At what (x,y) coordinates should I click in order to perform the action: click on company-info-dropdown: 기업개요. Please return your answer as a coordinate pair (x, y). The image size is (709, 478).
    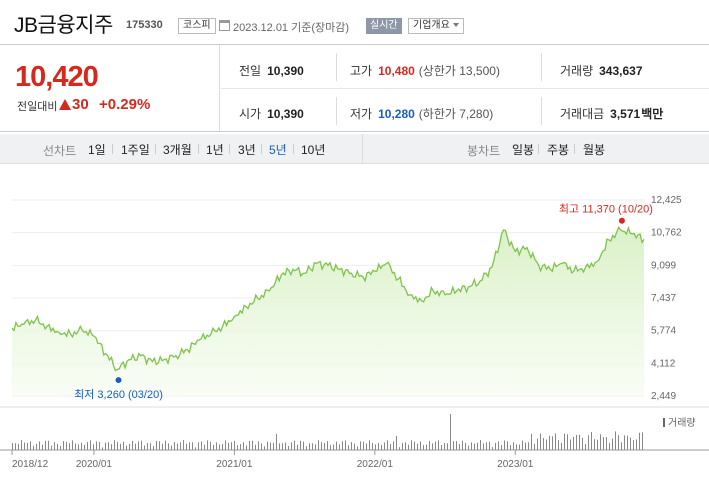
    Looking at the image, I should click on (436, 26).